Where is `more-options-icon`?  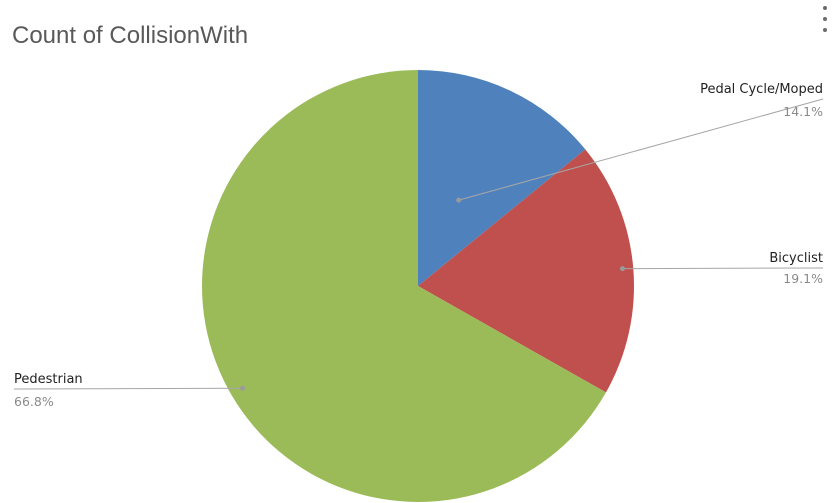 more-options-icon is located at coordinates (825, 19).